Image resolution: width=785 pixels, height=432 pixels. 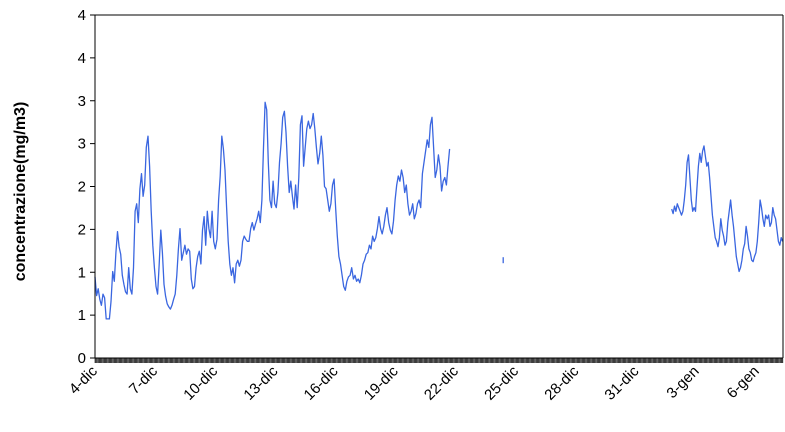 What do you see at coordinates (83, 379) in the screenshot?
I see `x-tick-label: 4-dic` at bounding box center [83, 379].